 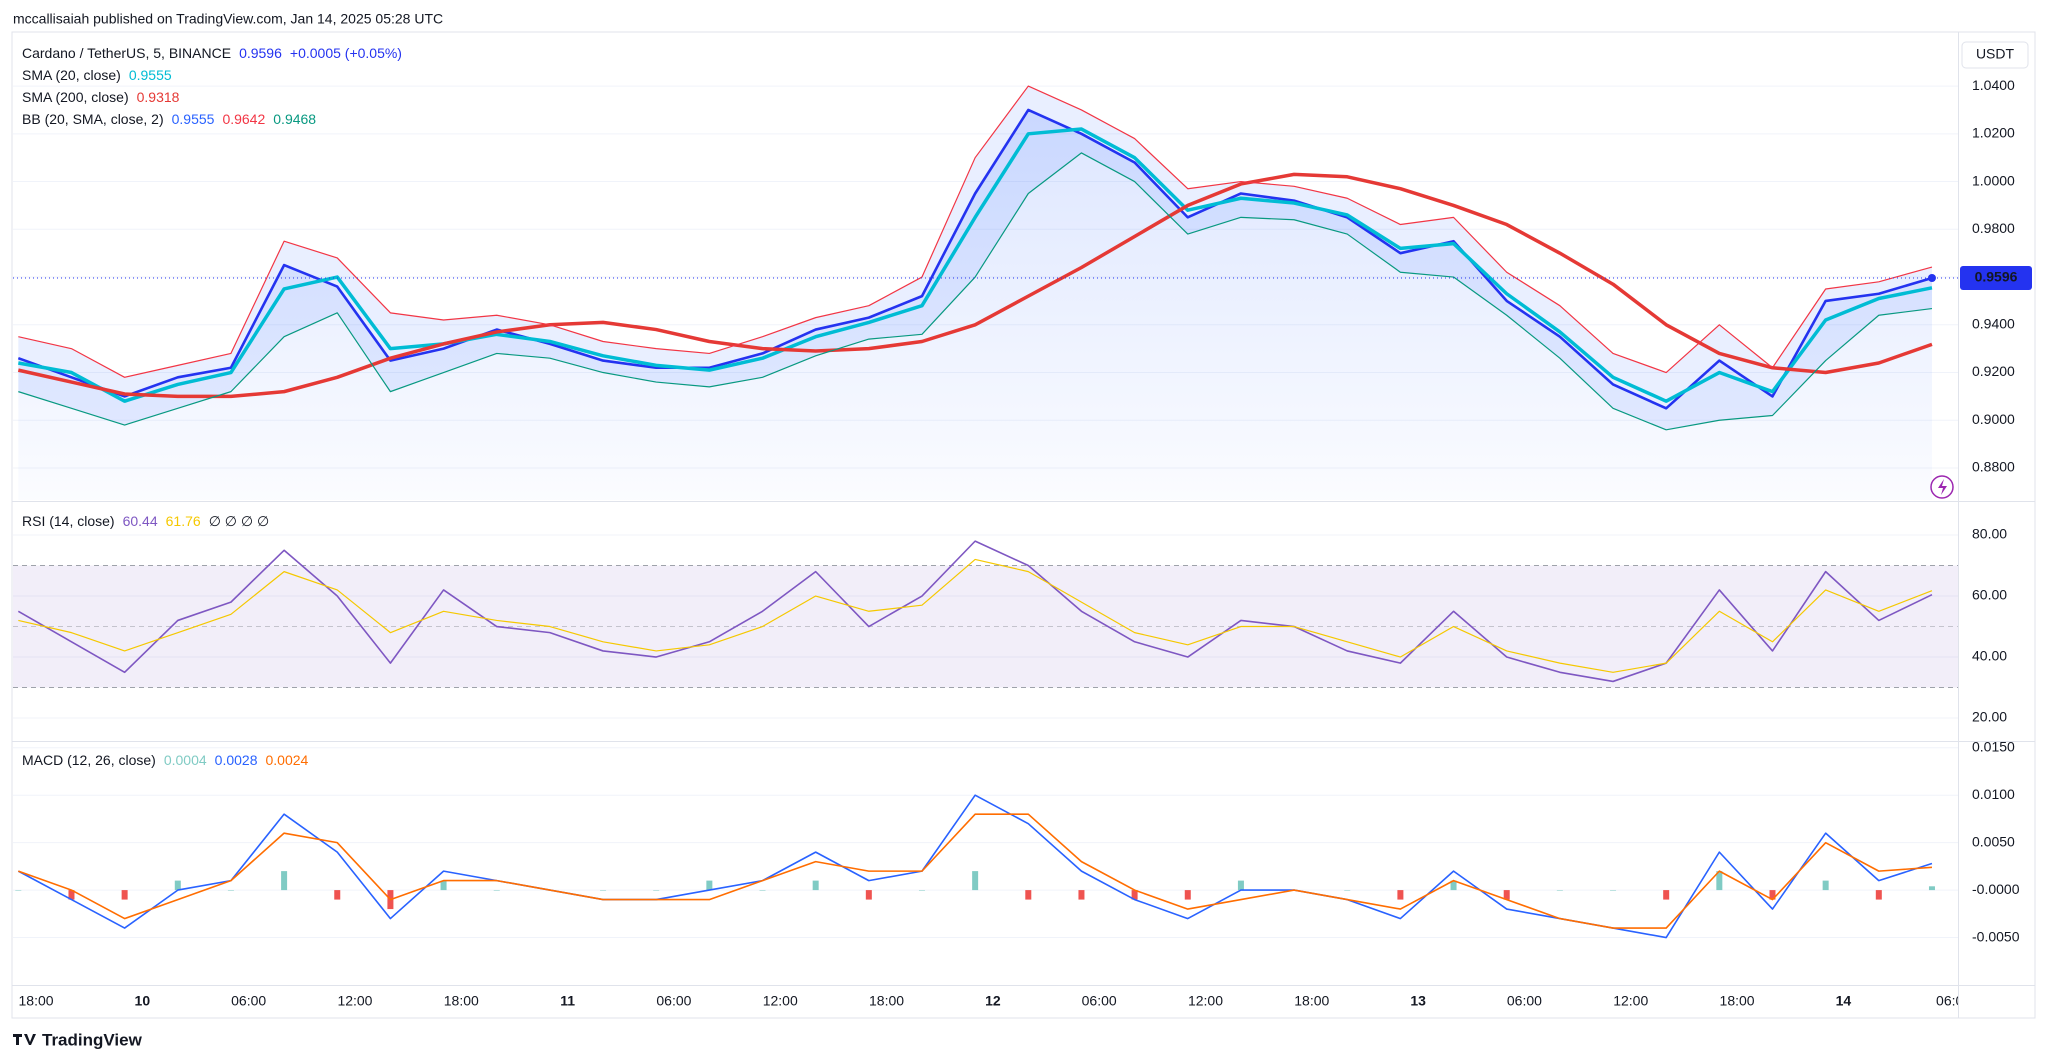 I want to click on y-tick-label: 80.00, so click(x=1989, y=534).